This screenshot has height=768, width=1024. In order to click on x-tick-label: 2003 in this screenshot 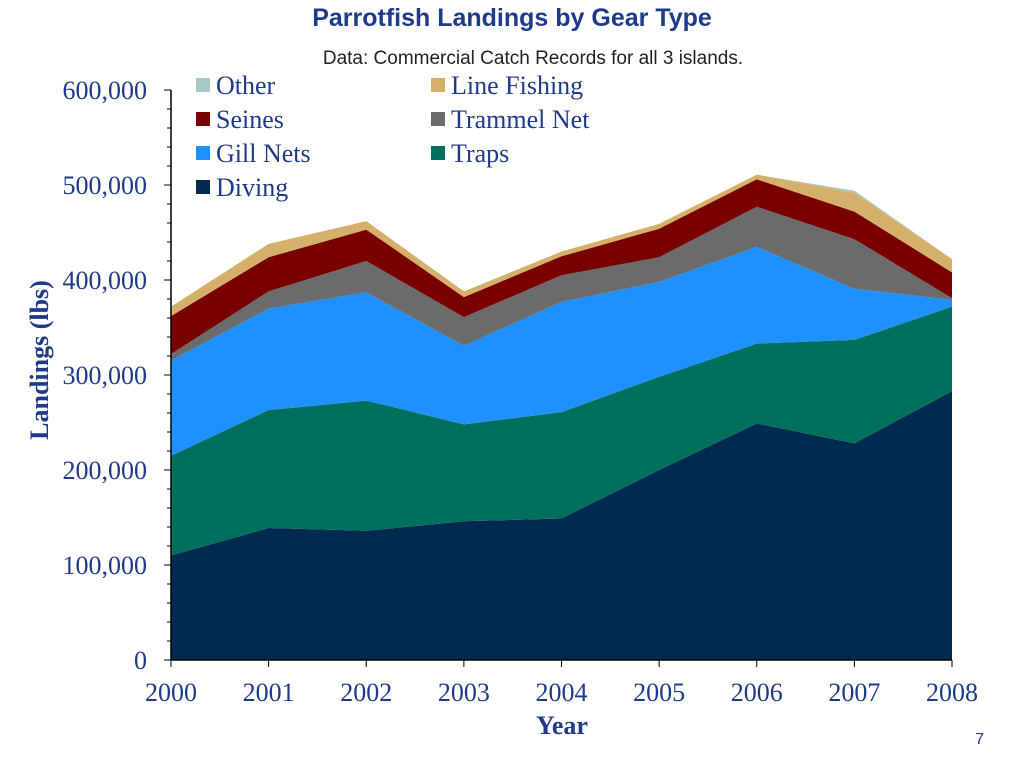, I will do `click(464, 692)`.